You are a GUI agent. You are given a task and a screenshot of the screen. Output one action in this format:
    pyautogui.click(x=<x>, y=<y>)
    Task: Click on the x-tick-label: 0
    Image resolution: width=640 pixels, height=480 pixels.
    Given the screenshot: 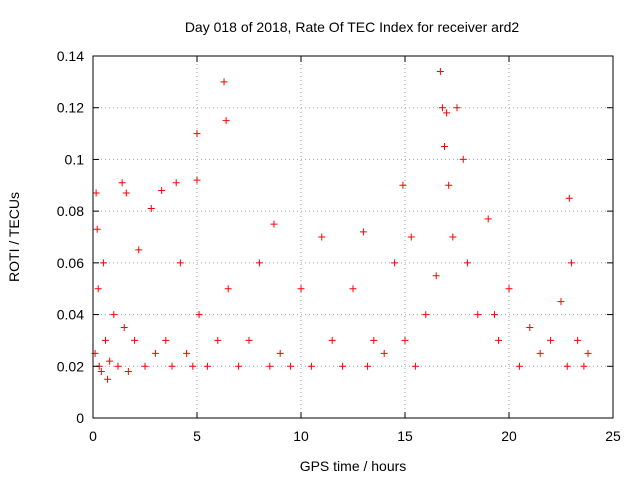 What is the action you would take?
    pyautogui.click(x=93, y=436)
    